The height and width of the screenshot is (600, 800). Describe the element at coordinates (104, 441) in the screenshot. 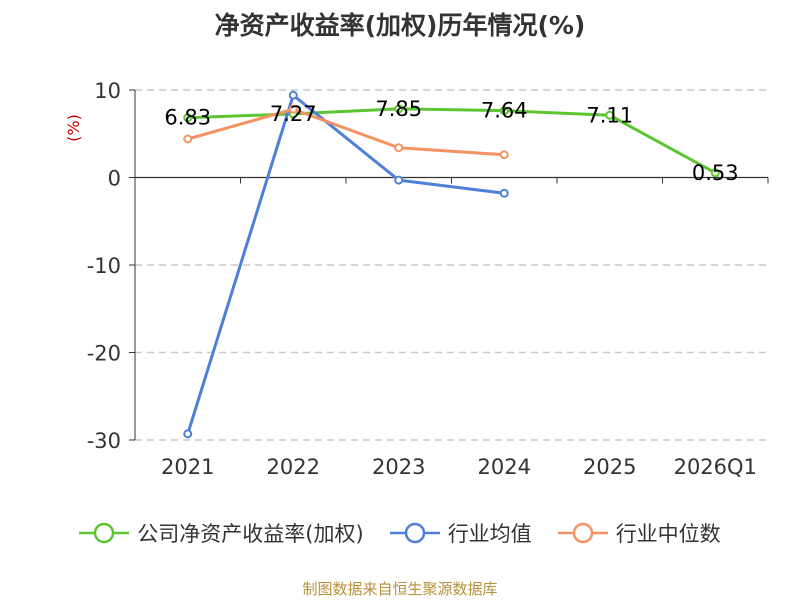

I see `y-tick-label: -30` at that location.